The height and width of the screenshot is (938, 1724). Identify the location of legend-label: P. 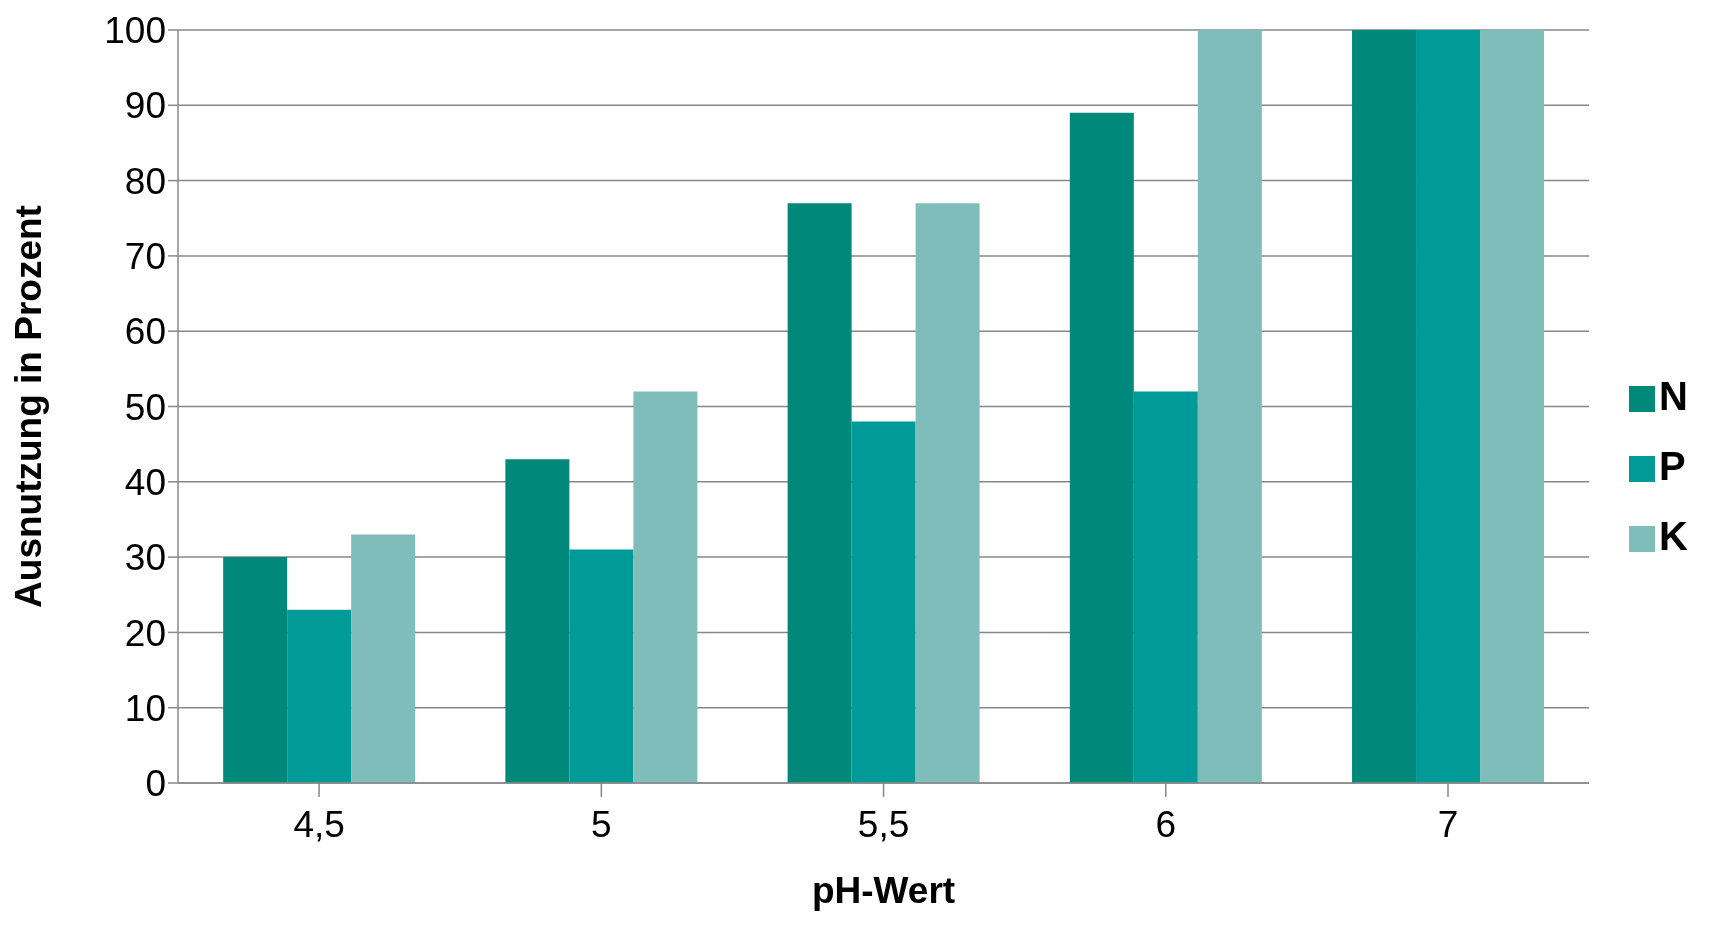
(1672, 465).